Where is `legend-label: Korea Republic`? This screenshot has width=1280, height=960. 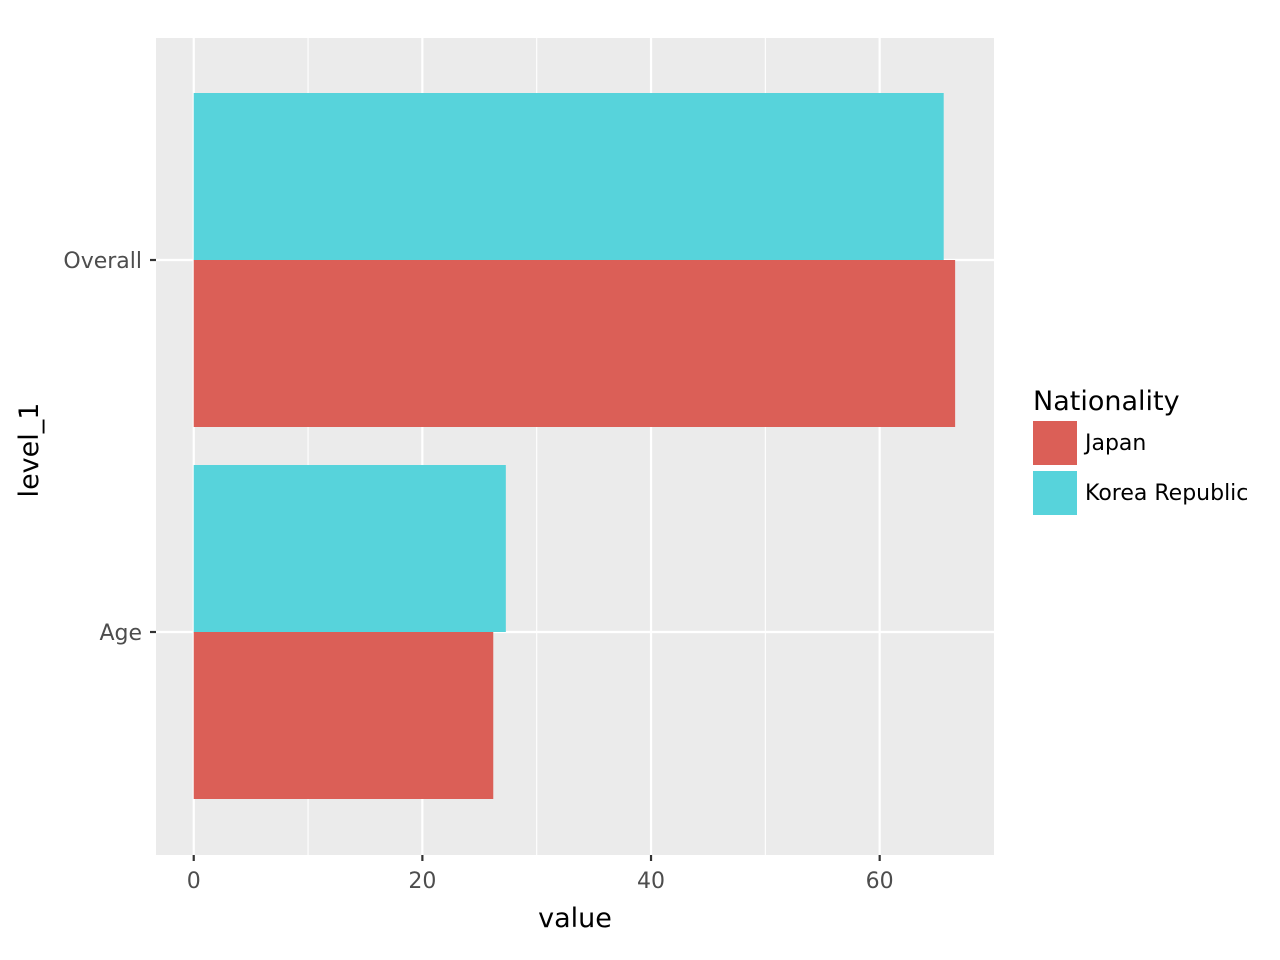 legend-label: Korea Republic is located at coordinates (1166, 493).